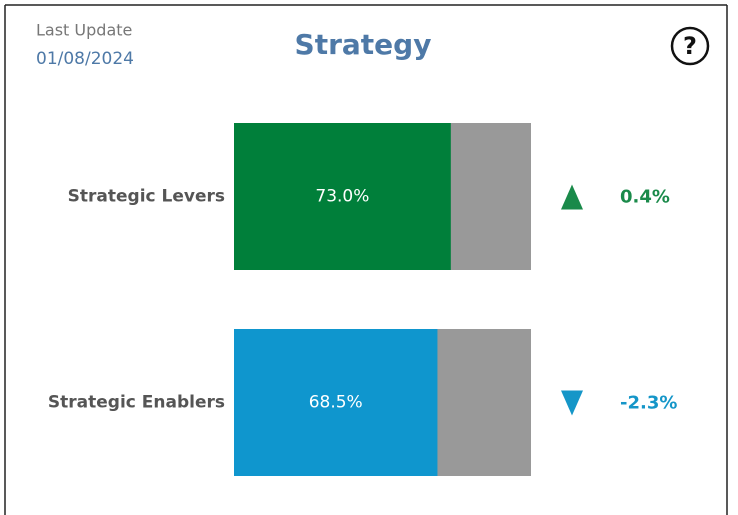 The height and width of the screenshot is (515, 738). What do you see at coordinates (84, 30) in the screenshot?
I see `last-update-label: Last Update` at bounding box center [84, 30].